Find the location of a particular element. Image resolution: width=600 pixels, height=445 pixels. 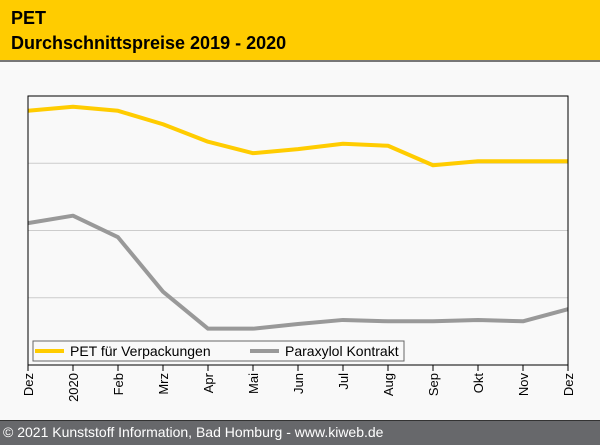

chart-title: PET is located at coordinates (29, 18).